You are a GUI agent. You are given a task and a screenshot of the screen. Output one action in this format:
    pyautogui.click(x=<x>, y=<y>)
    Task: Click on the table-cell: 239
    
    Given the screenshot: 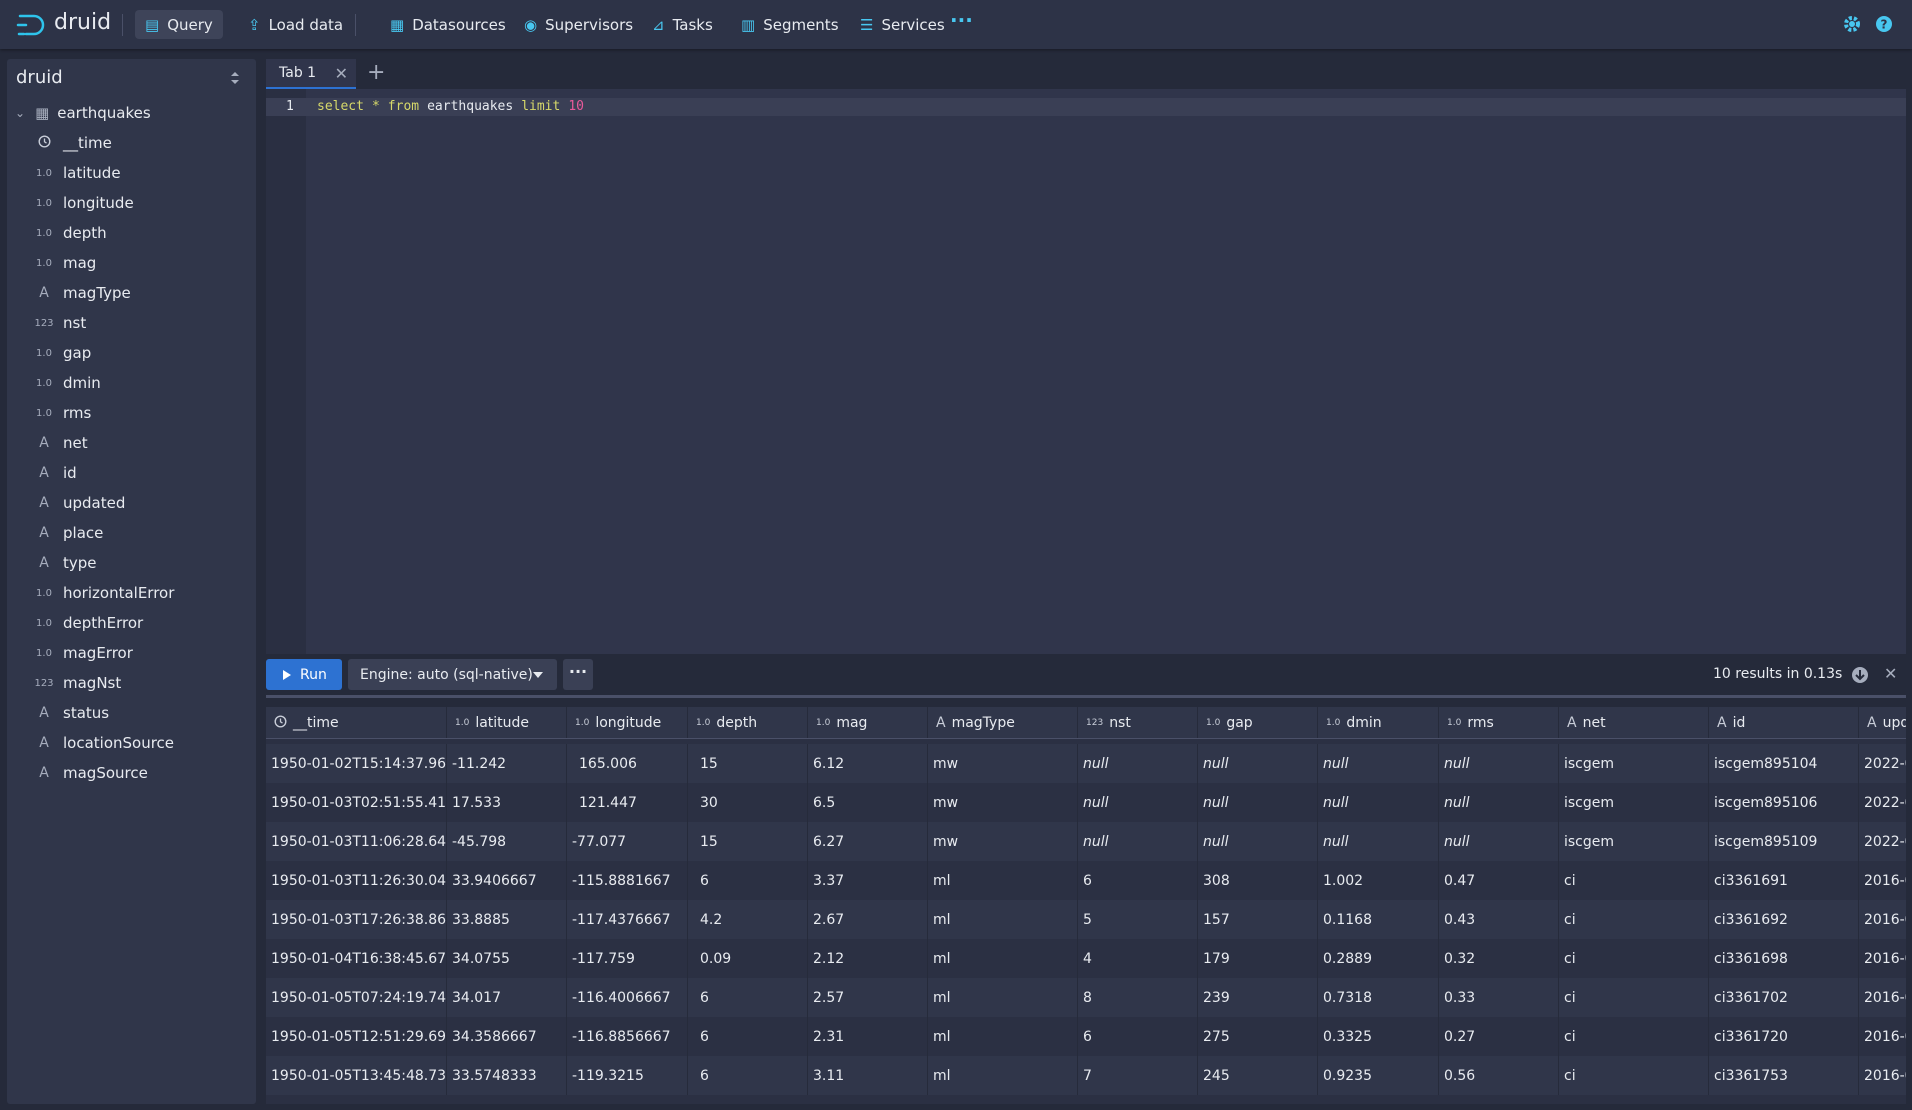 What is the action you would take?
    pyautogui.click(x=1258, y=997)
    